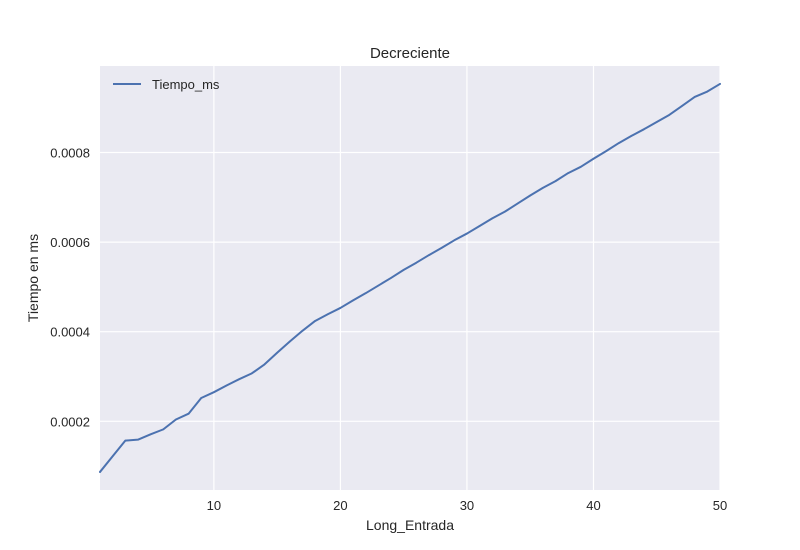  I want to click on x-tick-label: 50, so click(720, 505).